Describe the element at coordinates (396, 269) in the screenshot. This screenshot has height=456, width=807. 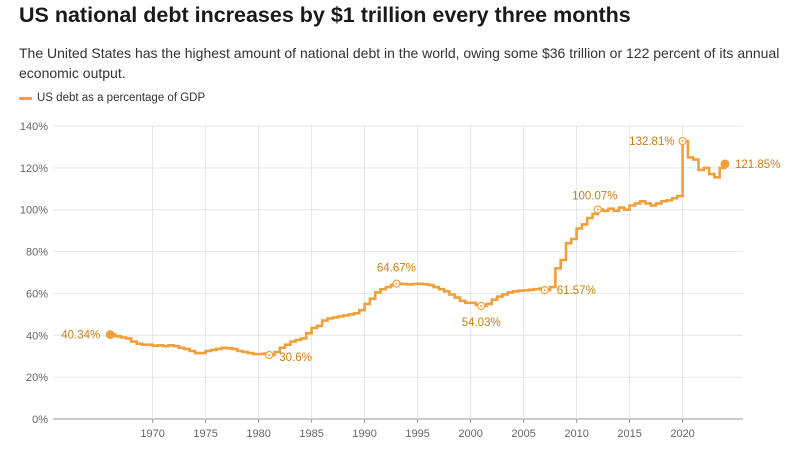
I see `annotation-label: 64.67%` at that location.